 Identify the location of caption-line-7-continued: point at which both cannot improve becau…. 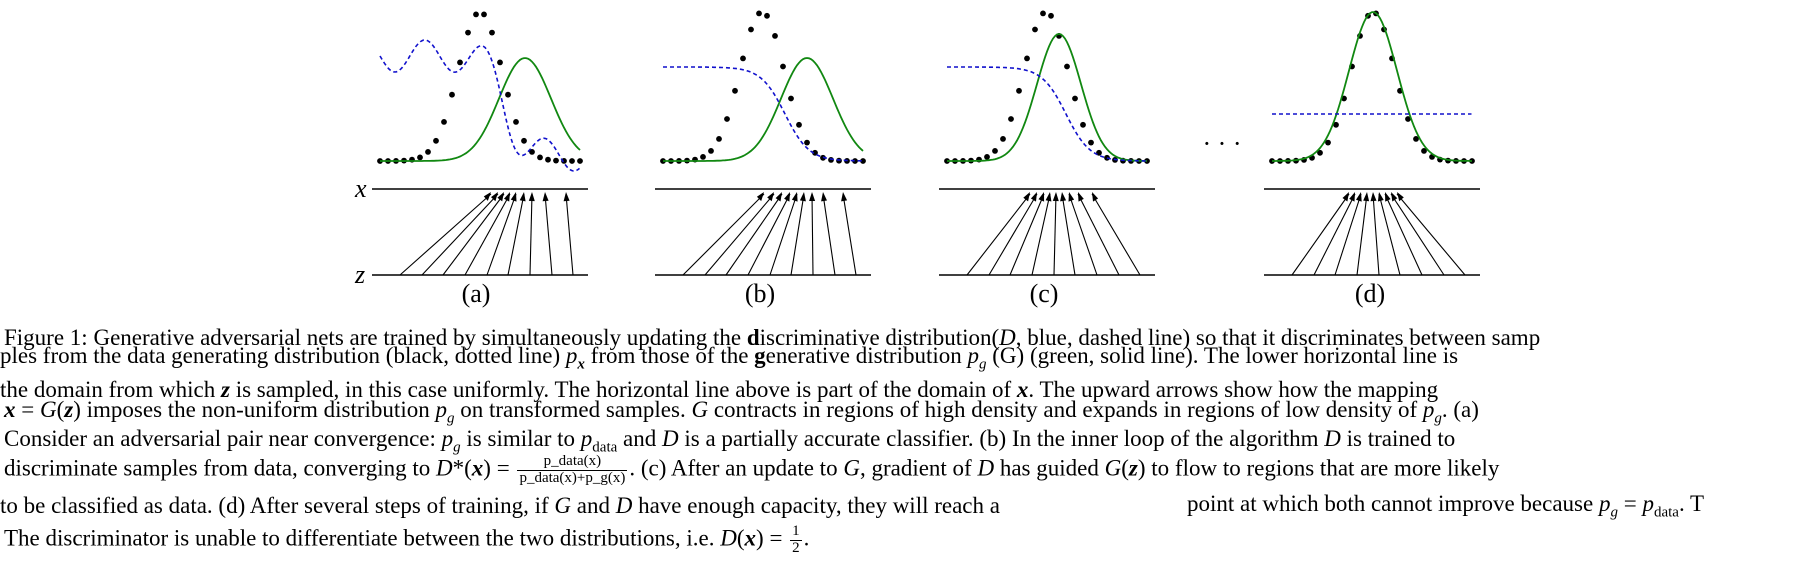
(1446, 506).